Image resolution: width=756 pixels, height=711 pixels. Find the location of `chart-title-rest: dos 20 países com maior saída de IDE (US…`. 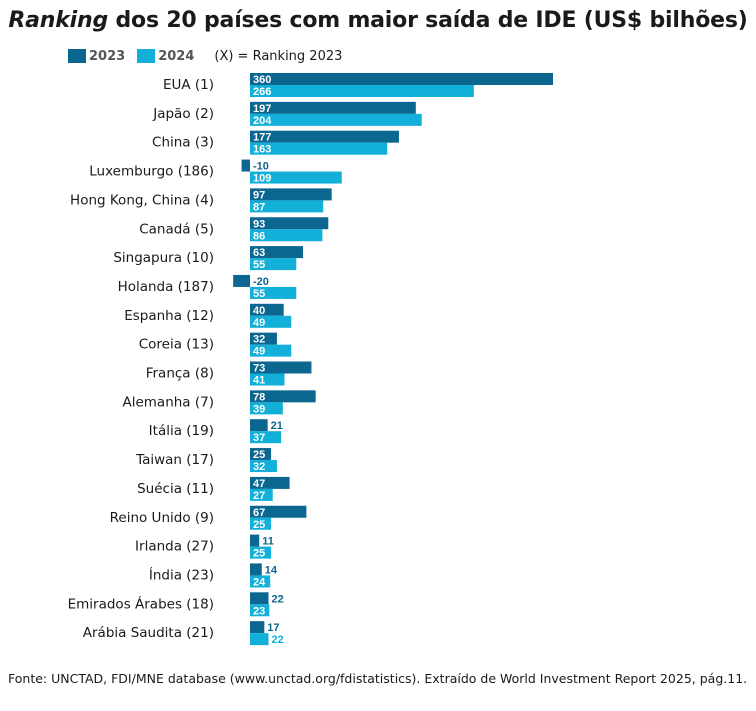

chart-title-rest: dos 20 países com maior saída de IDE (US… is located at coordinates (428, 20).